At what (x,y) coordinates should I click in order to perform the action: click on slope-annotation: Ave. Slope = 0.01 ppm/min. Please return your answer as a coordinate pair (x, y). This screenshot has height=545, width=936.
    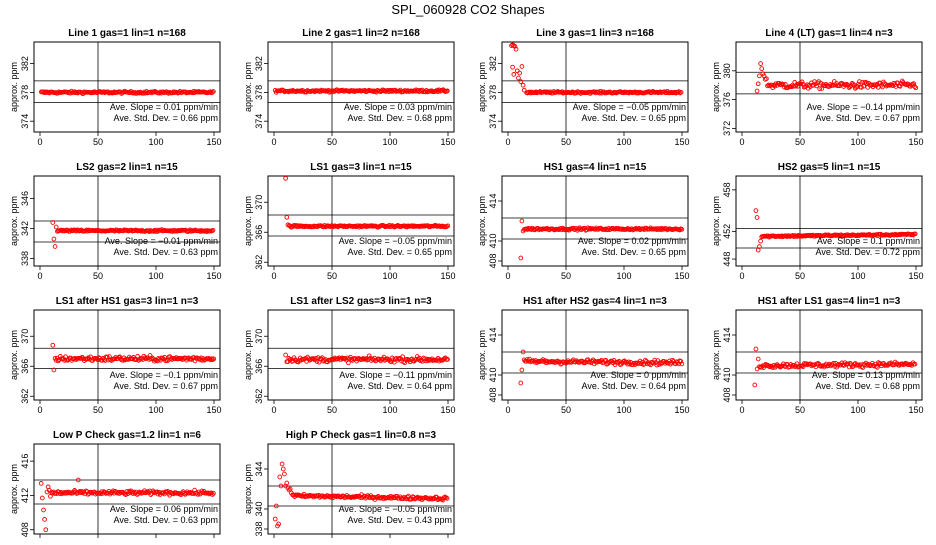
    Looking at the image, I should click on (164, 107).